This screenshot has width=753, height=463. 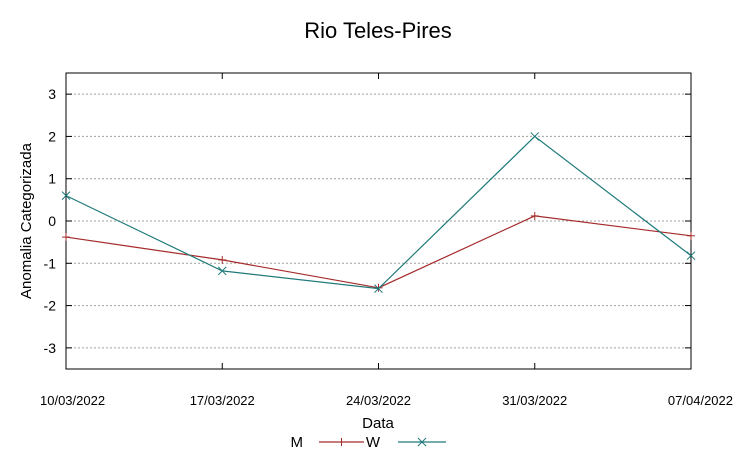 What do you see at coordinates (700, 400) in the screenshot?
I see `x-tick-label: 07/04/2022` at bounding box center [700, 400].